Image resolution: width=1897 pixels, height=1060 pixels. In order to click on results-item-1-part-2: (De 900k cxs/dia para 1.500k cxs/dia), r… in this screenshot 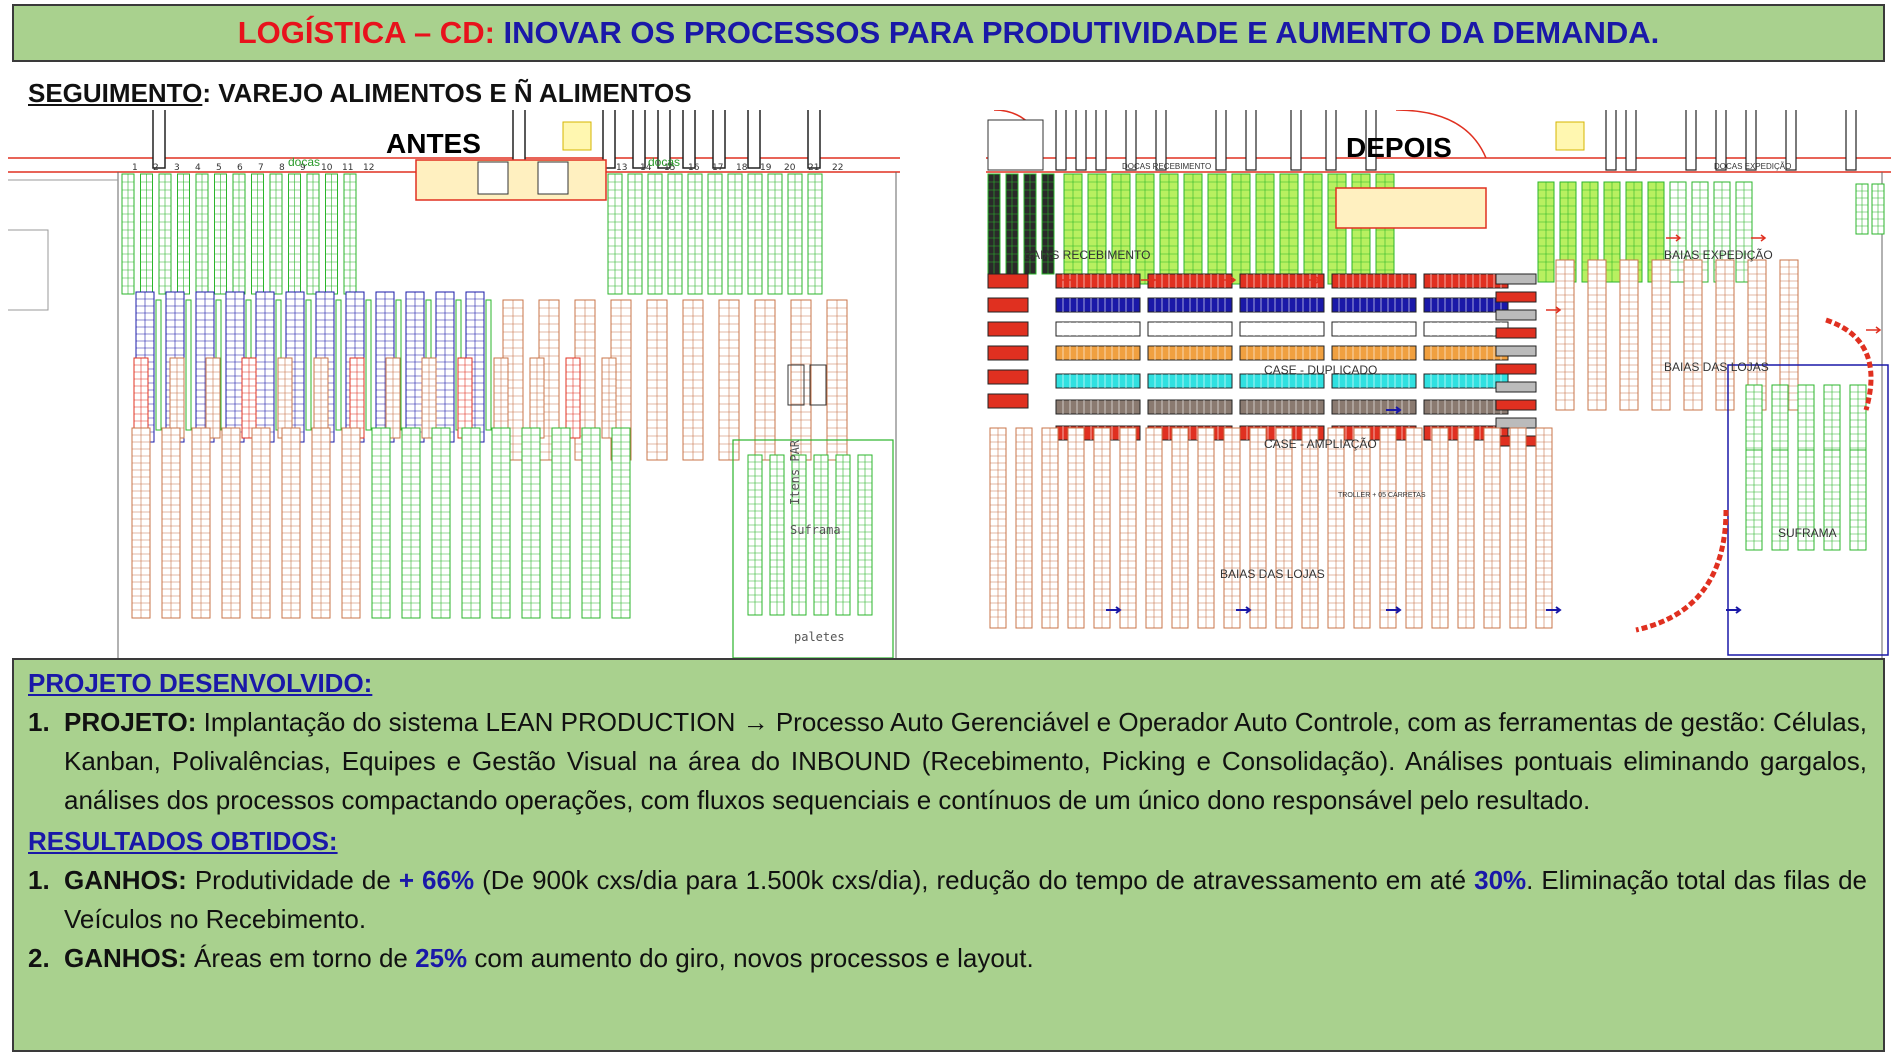, I will do `click(974, 880)`.